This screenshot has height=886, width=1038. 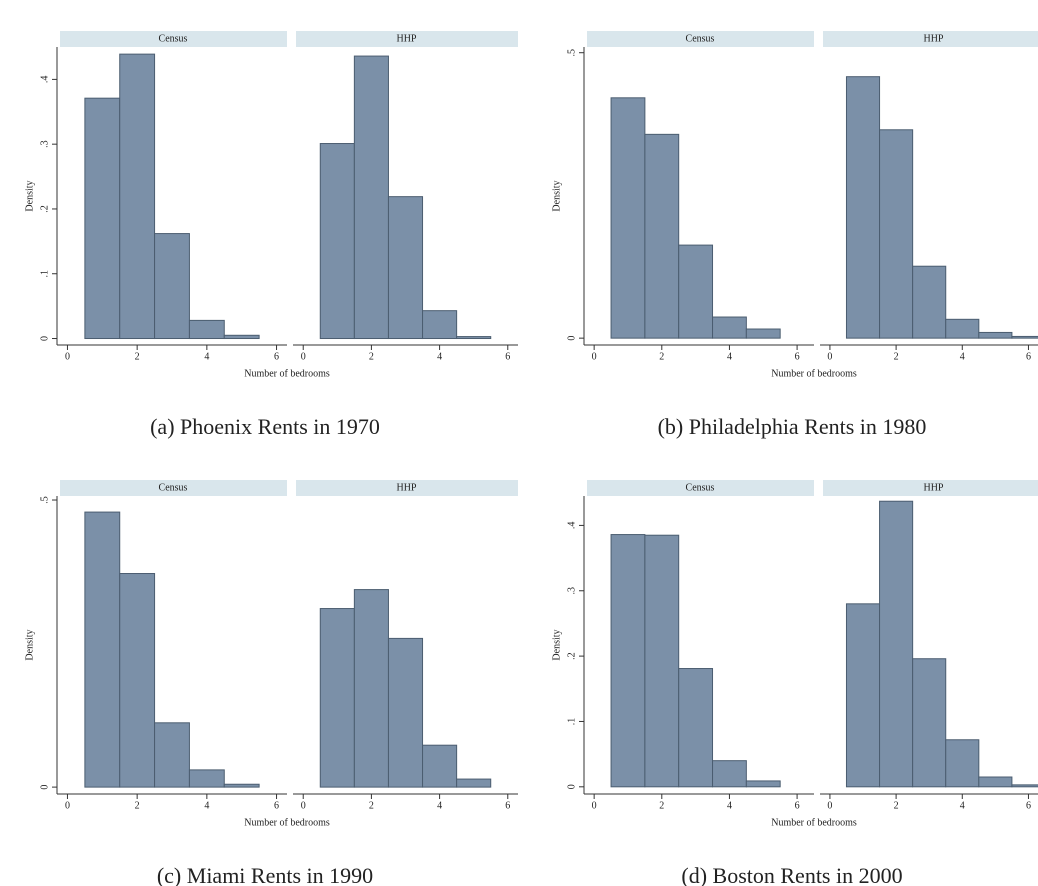 What do you see at coordinates (571, 591) in the screenshot?
I see `y-tick-label: .3` at bounding box center [571, 591].